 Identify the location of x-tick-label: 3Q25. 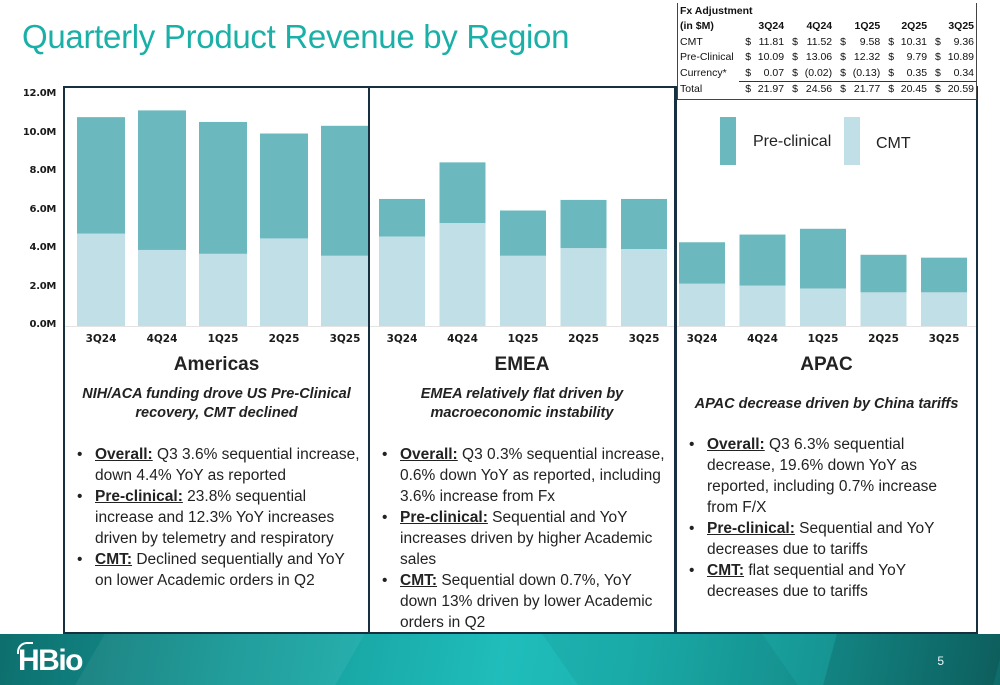
(944, 339).